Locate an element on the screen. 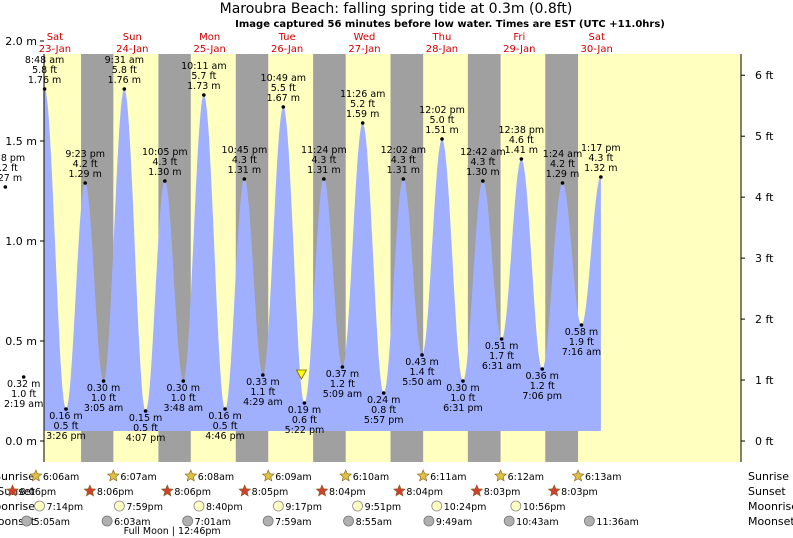 Image resolution: width=793 pixels, height=538 pixels. row-label-sunset: Sunset is located at coordinates (18, 491).